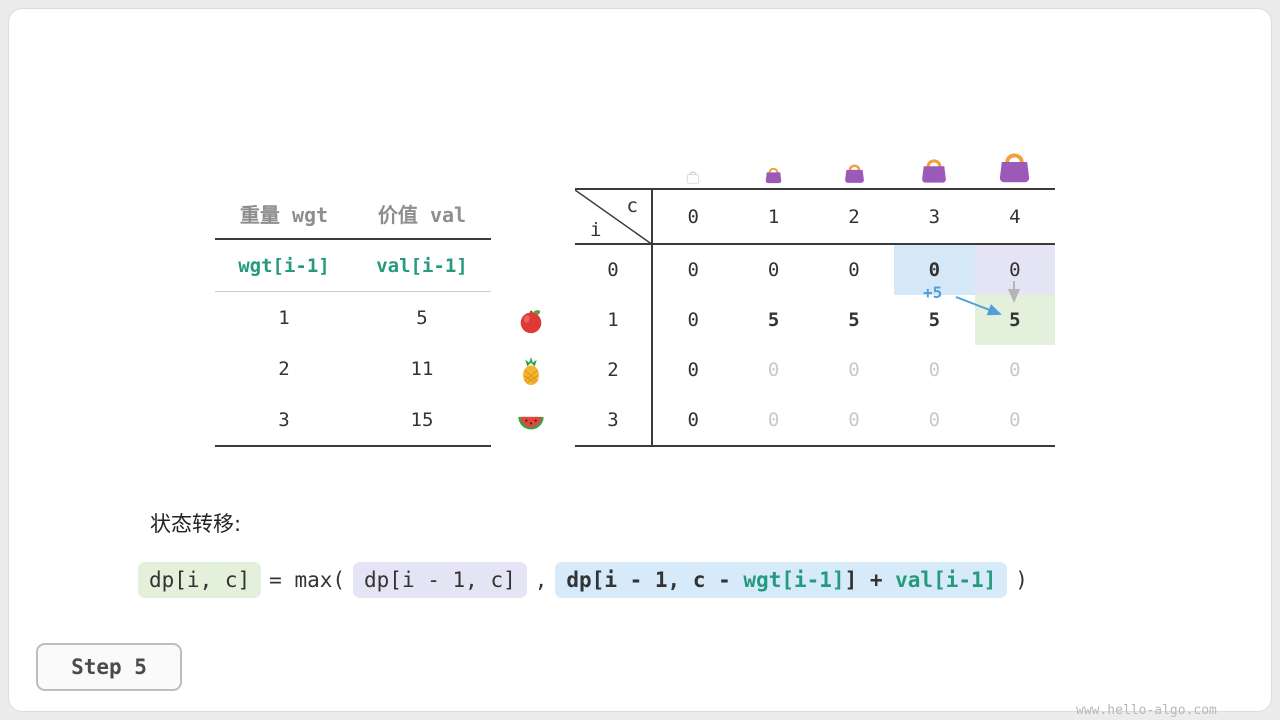 The width and height of the screenshot is (1280, 720). Describe the element at coordinates (596, 230) in the screenshot. I see `row-variable-label: i` at that location.